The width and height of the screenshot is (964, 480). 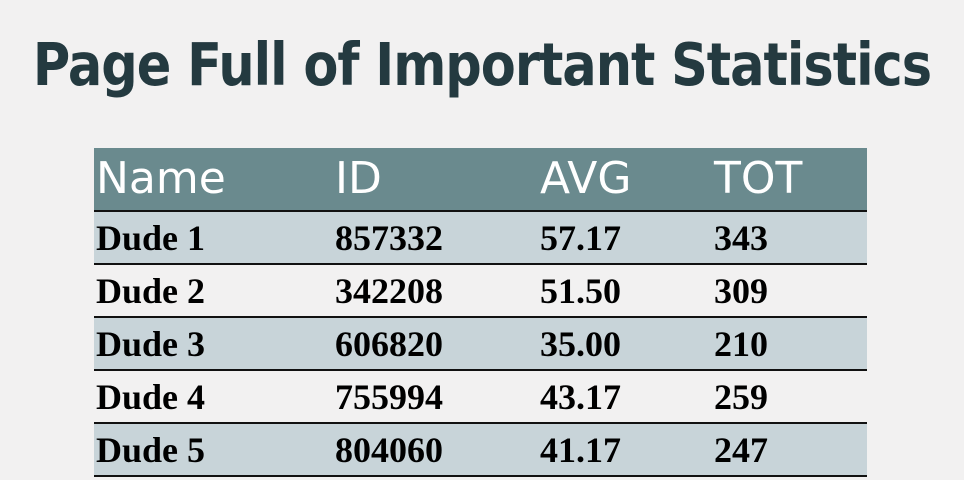 What do you see at coordinates (789, 238) in the screenshot?
I see `cell-tot: 343` at bounding box center [789, 238].